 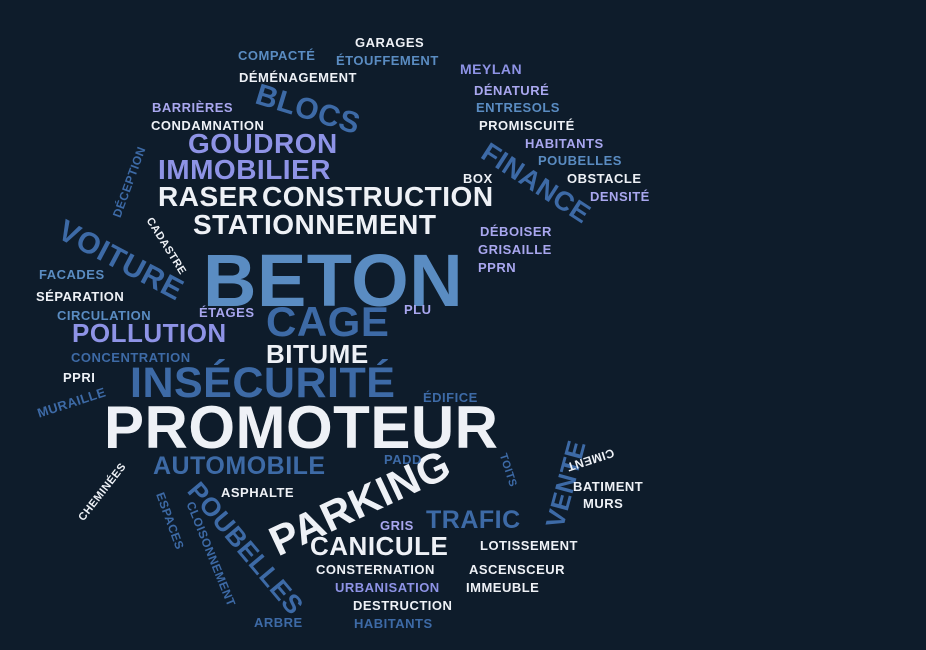 What do you see at coordinates (244, 169) in the screenshot?
I see `word-immobilier: IMMOBILIER` at bounding box center [244, 169].